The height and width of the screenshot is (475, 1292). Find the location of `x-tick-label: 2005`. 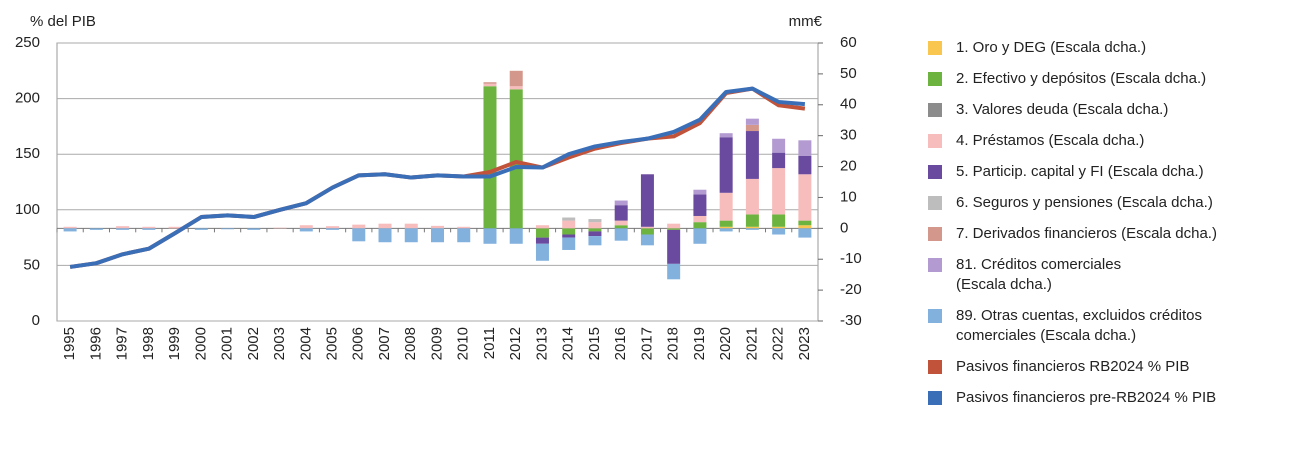

x-tick-label: 2005 is located at coordinates (332, 343).